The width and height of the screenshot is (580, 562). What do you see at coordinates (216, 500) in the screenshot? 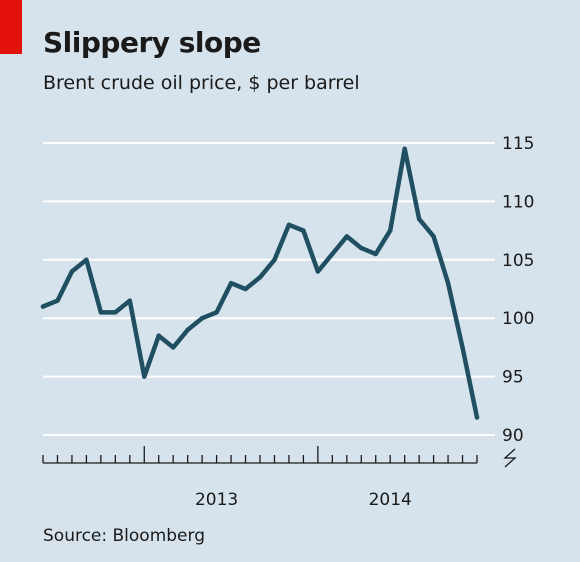
I see `x-tick-label-2013: 2013` at bounding box center [216, 500].